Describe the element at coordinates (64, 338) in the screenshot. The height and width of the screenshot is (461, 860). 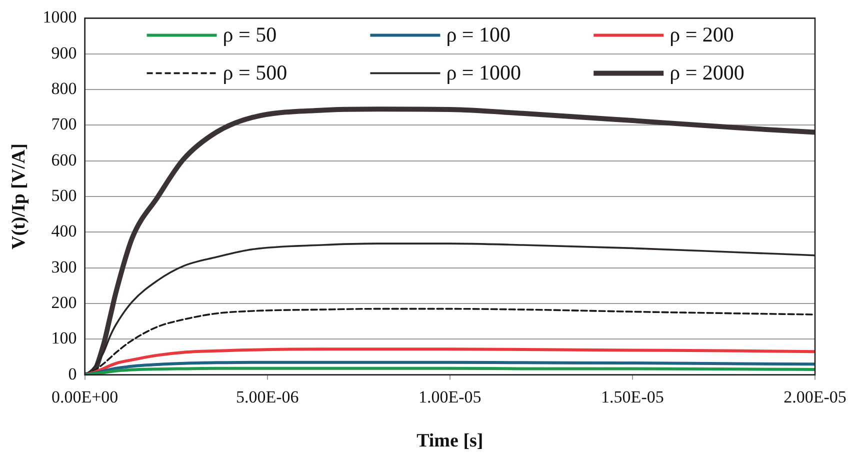
I see `y-tick-label: 100` at that location.